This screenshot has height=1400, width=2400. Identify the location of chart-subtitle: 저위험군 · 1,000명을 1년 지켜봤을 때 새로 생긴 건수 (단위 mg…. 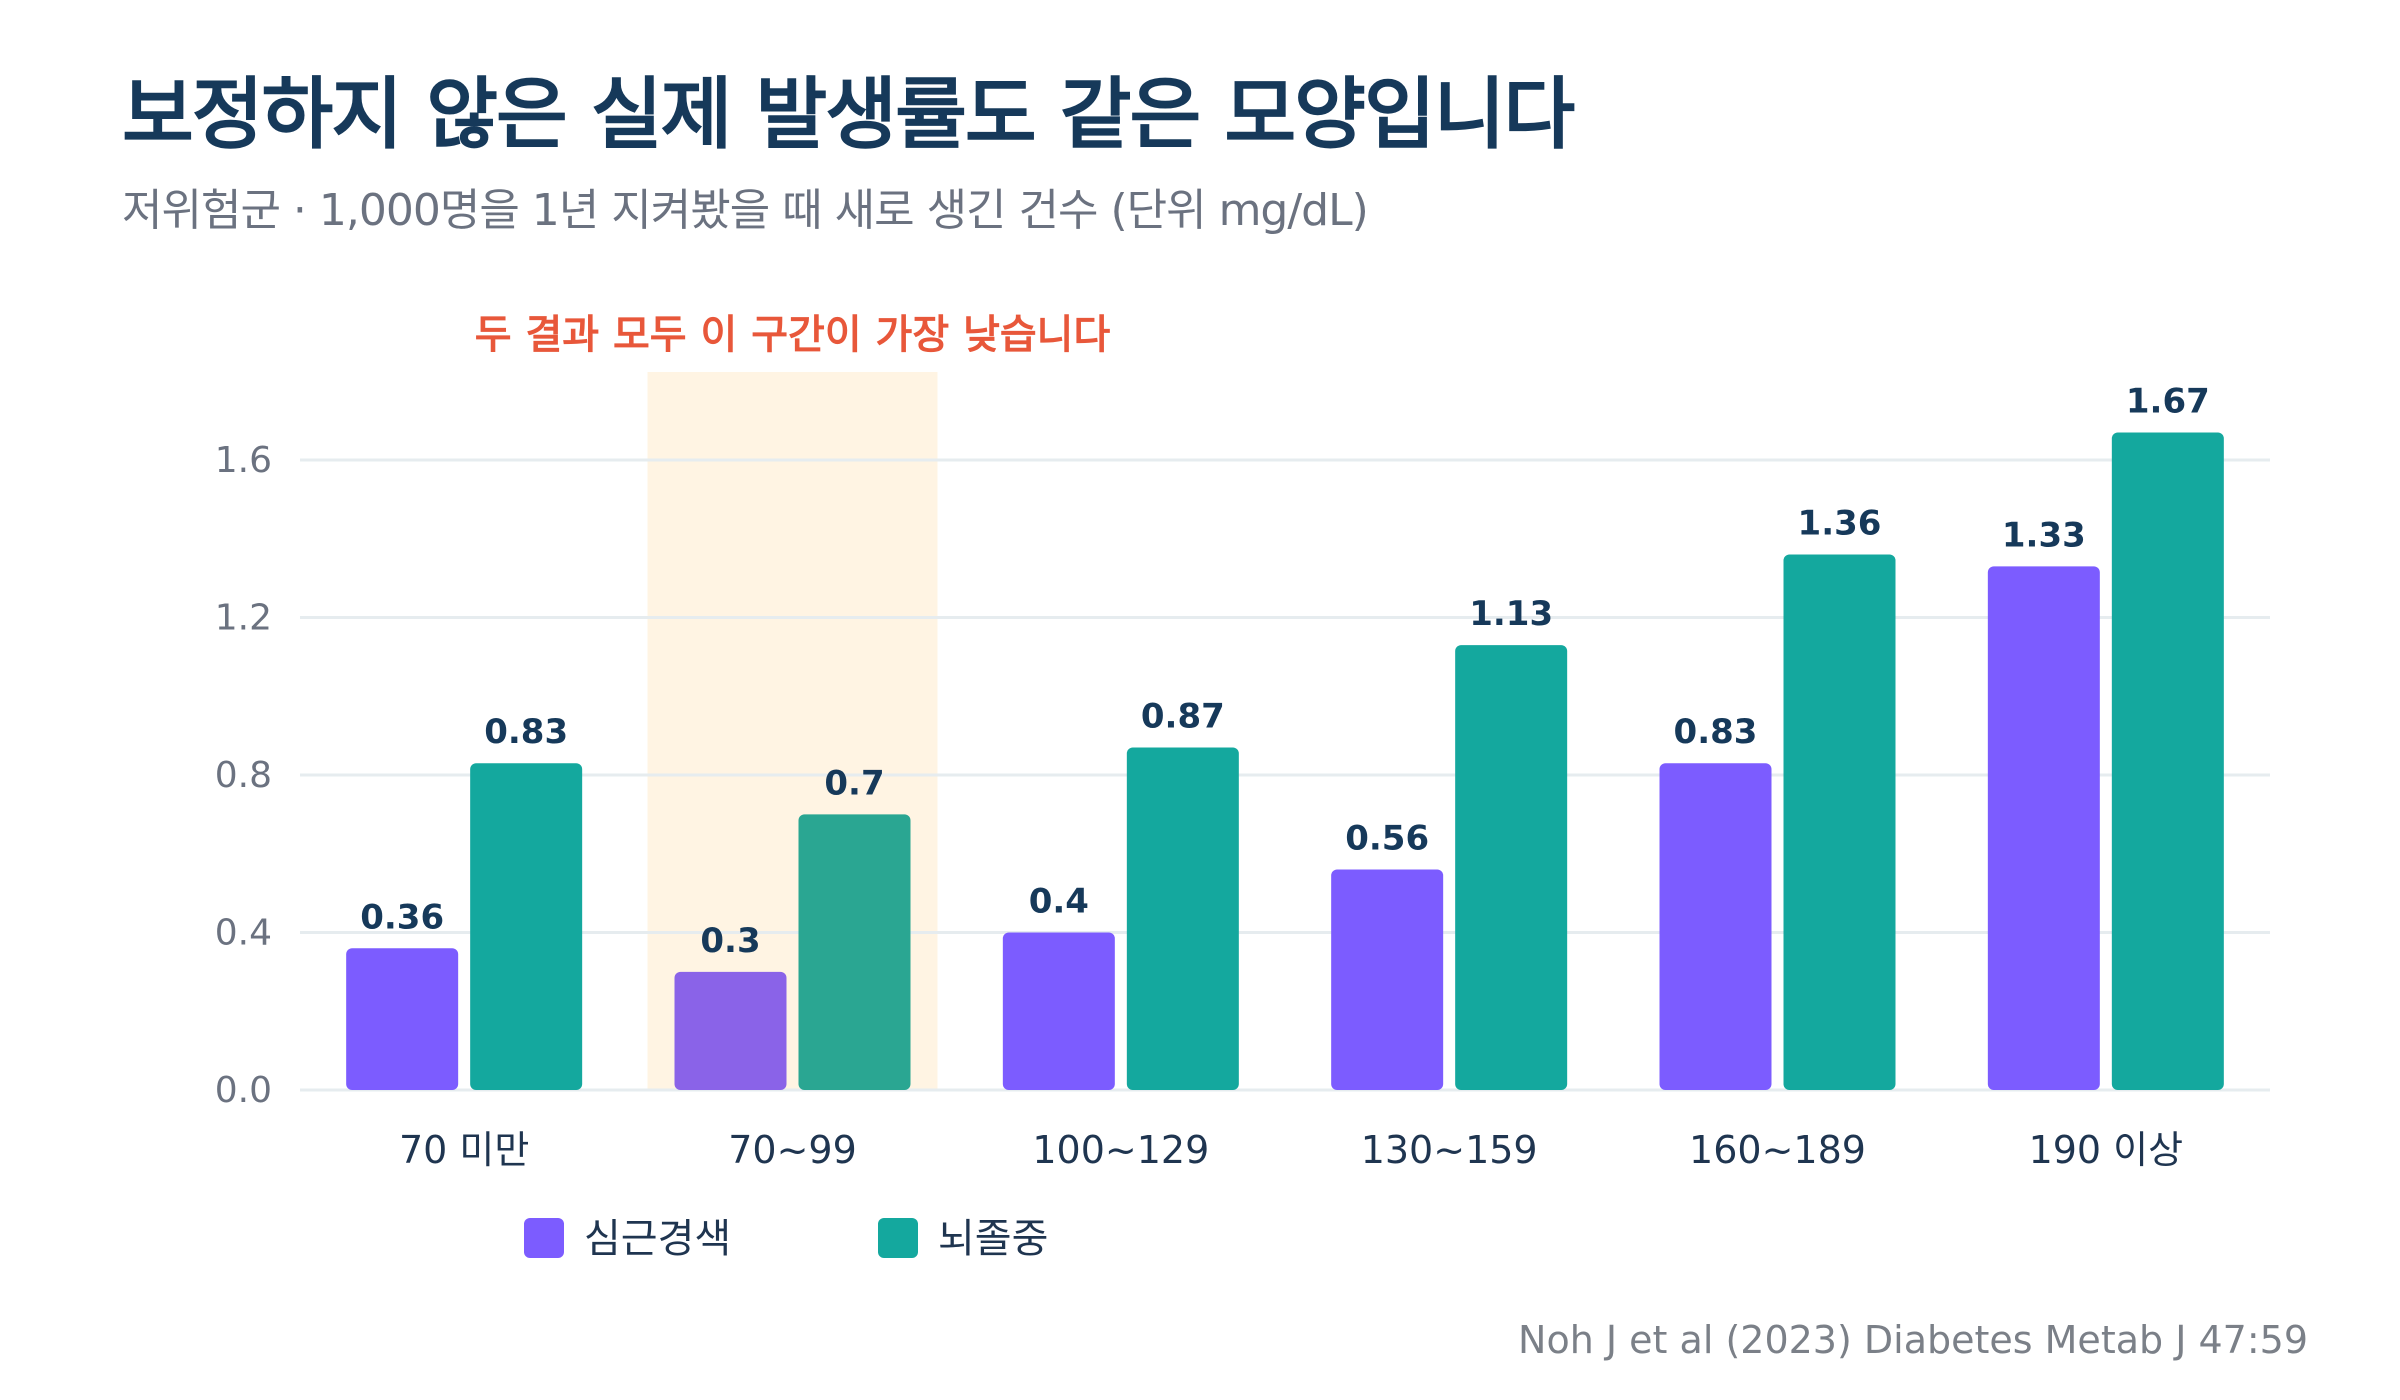
(745, 210).